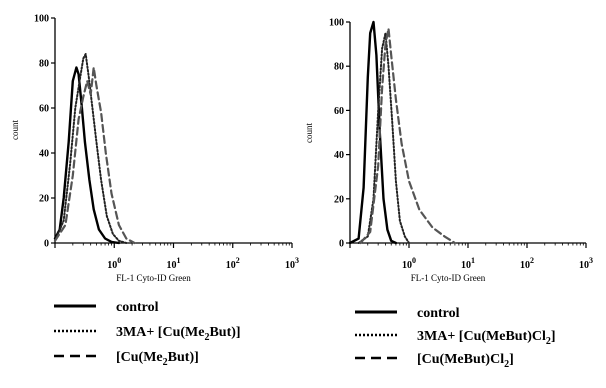  I want to click on legend-label: 3MA+ [Cu(Me2But)], so click(178, 334).